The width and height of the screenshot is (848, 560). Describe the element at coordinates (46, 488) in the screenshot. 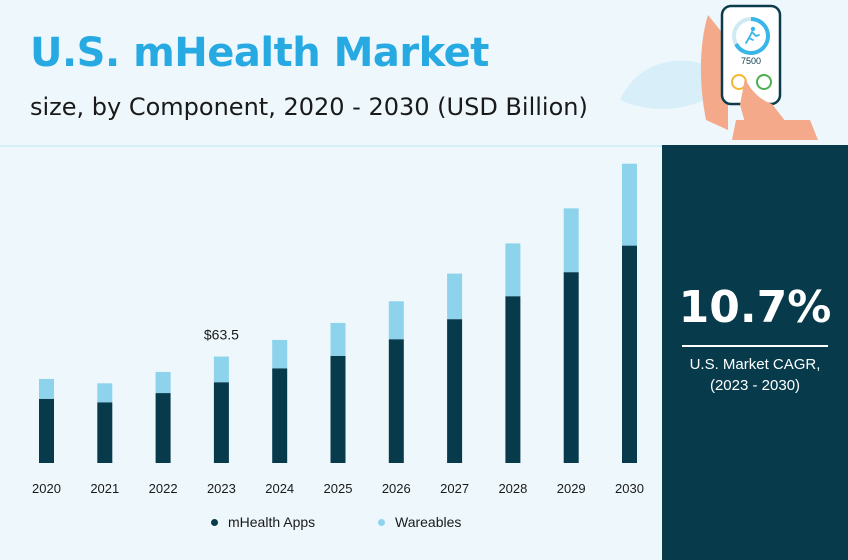

I see `x-tick-label-2020: 2020` at that location.